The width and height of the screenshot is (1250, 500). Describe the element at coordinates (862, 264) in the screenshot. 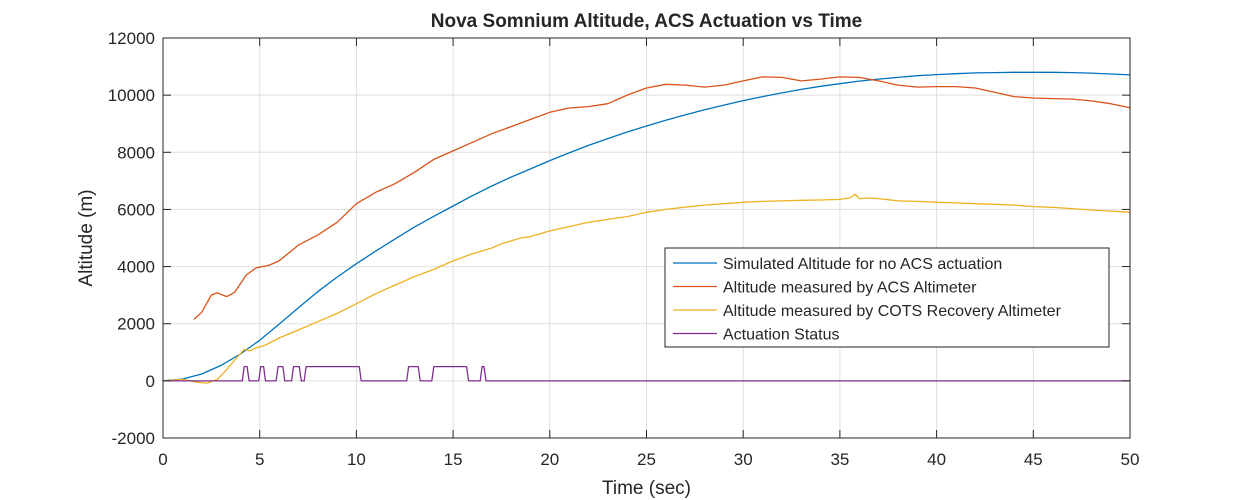

I see `legend-label: Simulated Altitude for no ACS actuation` at that location.